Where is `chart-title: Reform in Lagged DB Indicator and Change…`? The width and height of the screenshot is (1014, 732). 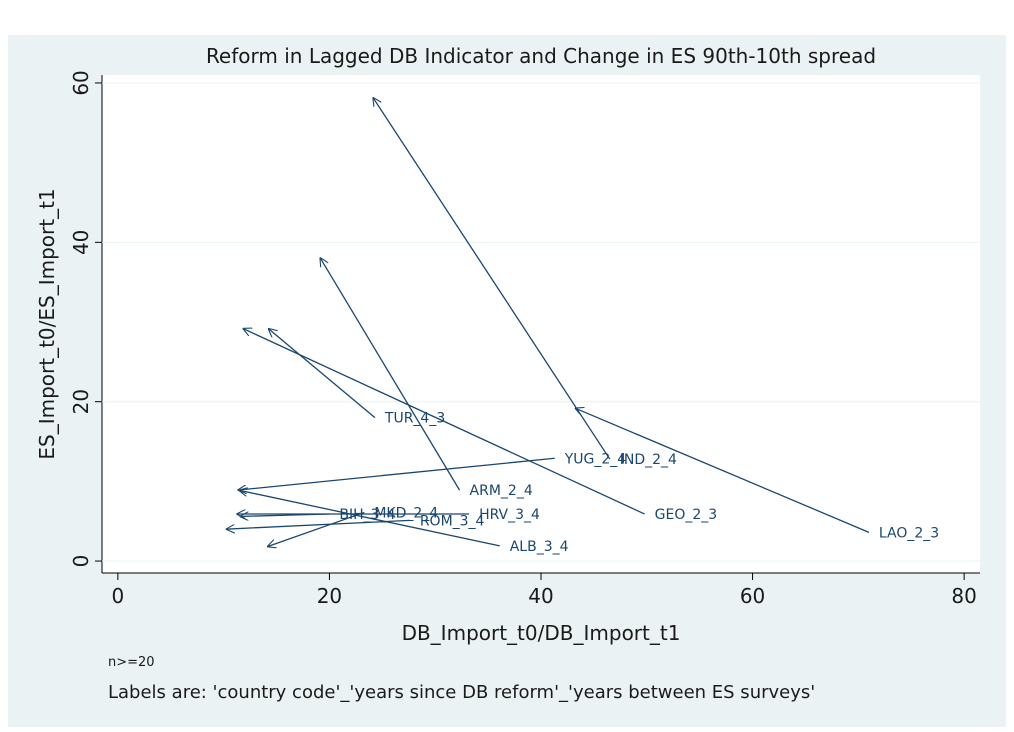
chart-title: Reform in Lagged DB Indicator and Change… is located at coordinates (541, 56).